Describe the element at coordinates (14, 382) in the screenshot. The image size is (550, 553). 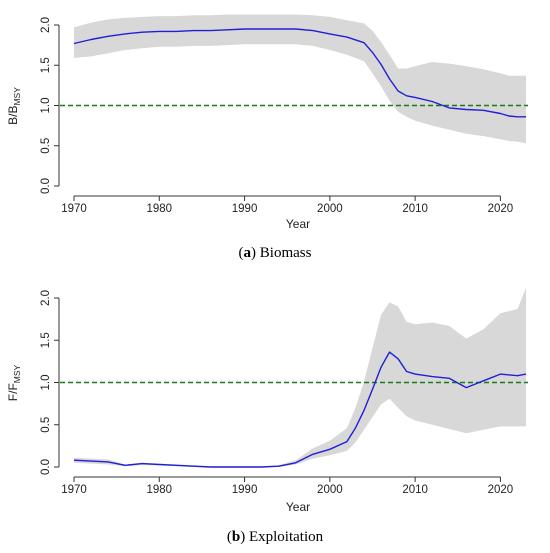
I see `y-axis-title: F/FMSY` at that location.